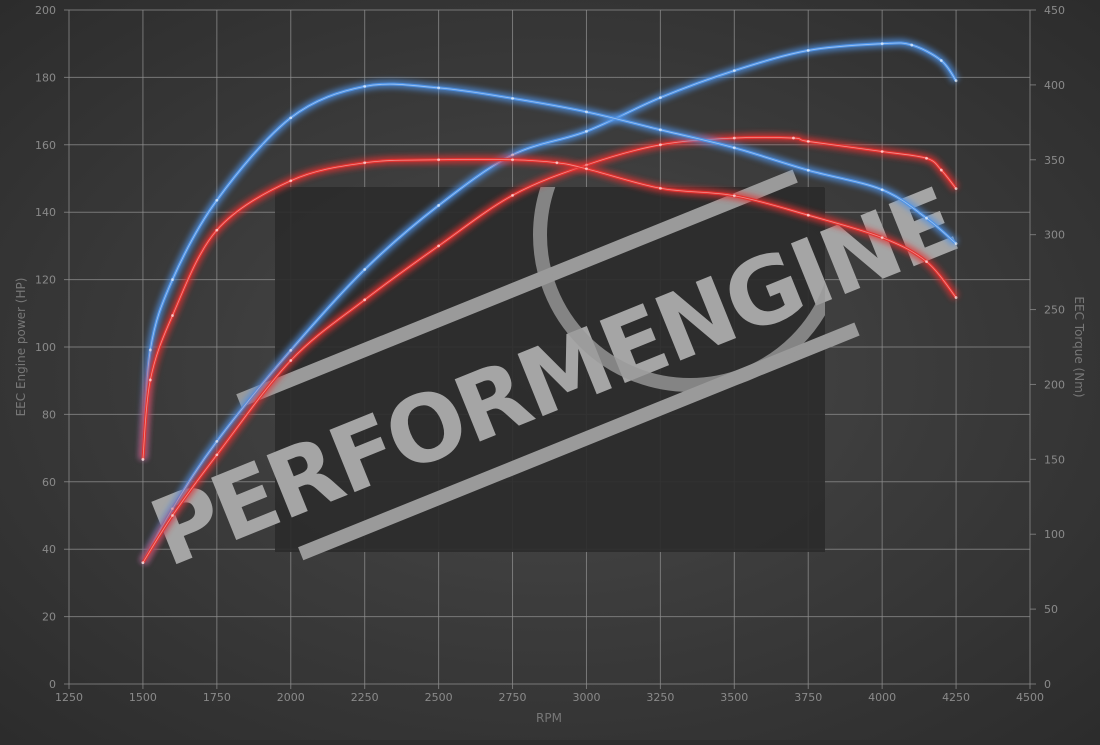 The width and height of the screenshot is (1100, 745). Describe the element at coordinates (365, 697) in the screenshot. I see `x-tick-label: 2250` at that location.